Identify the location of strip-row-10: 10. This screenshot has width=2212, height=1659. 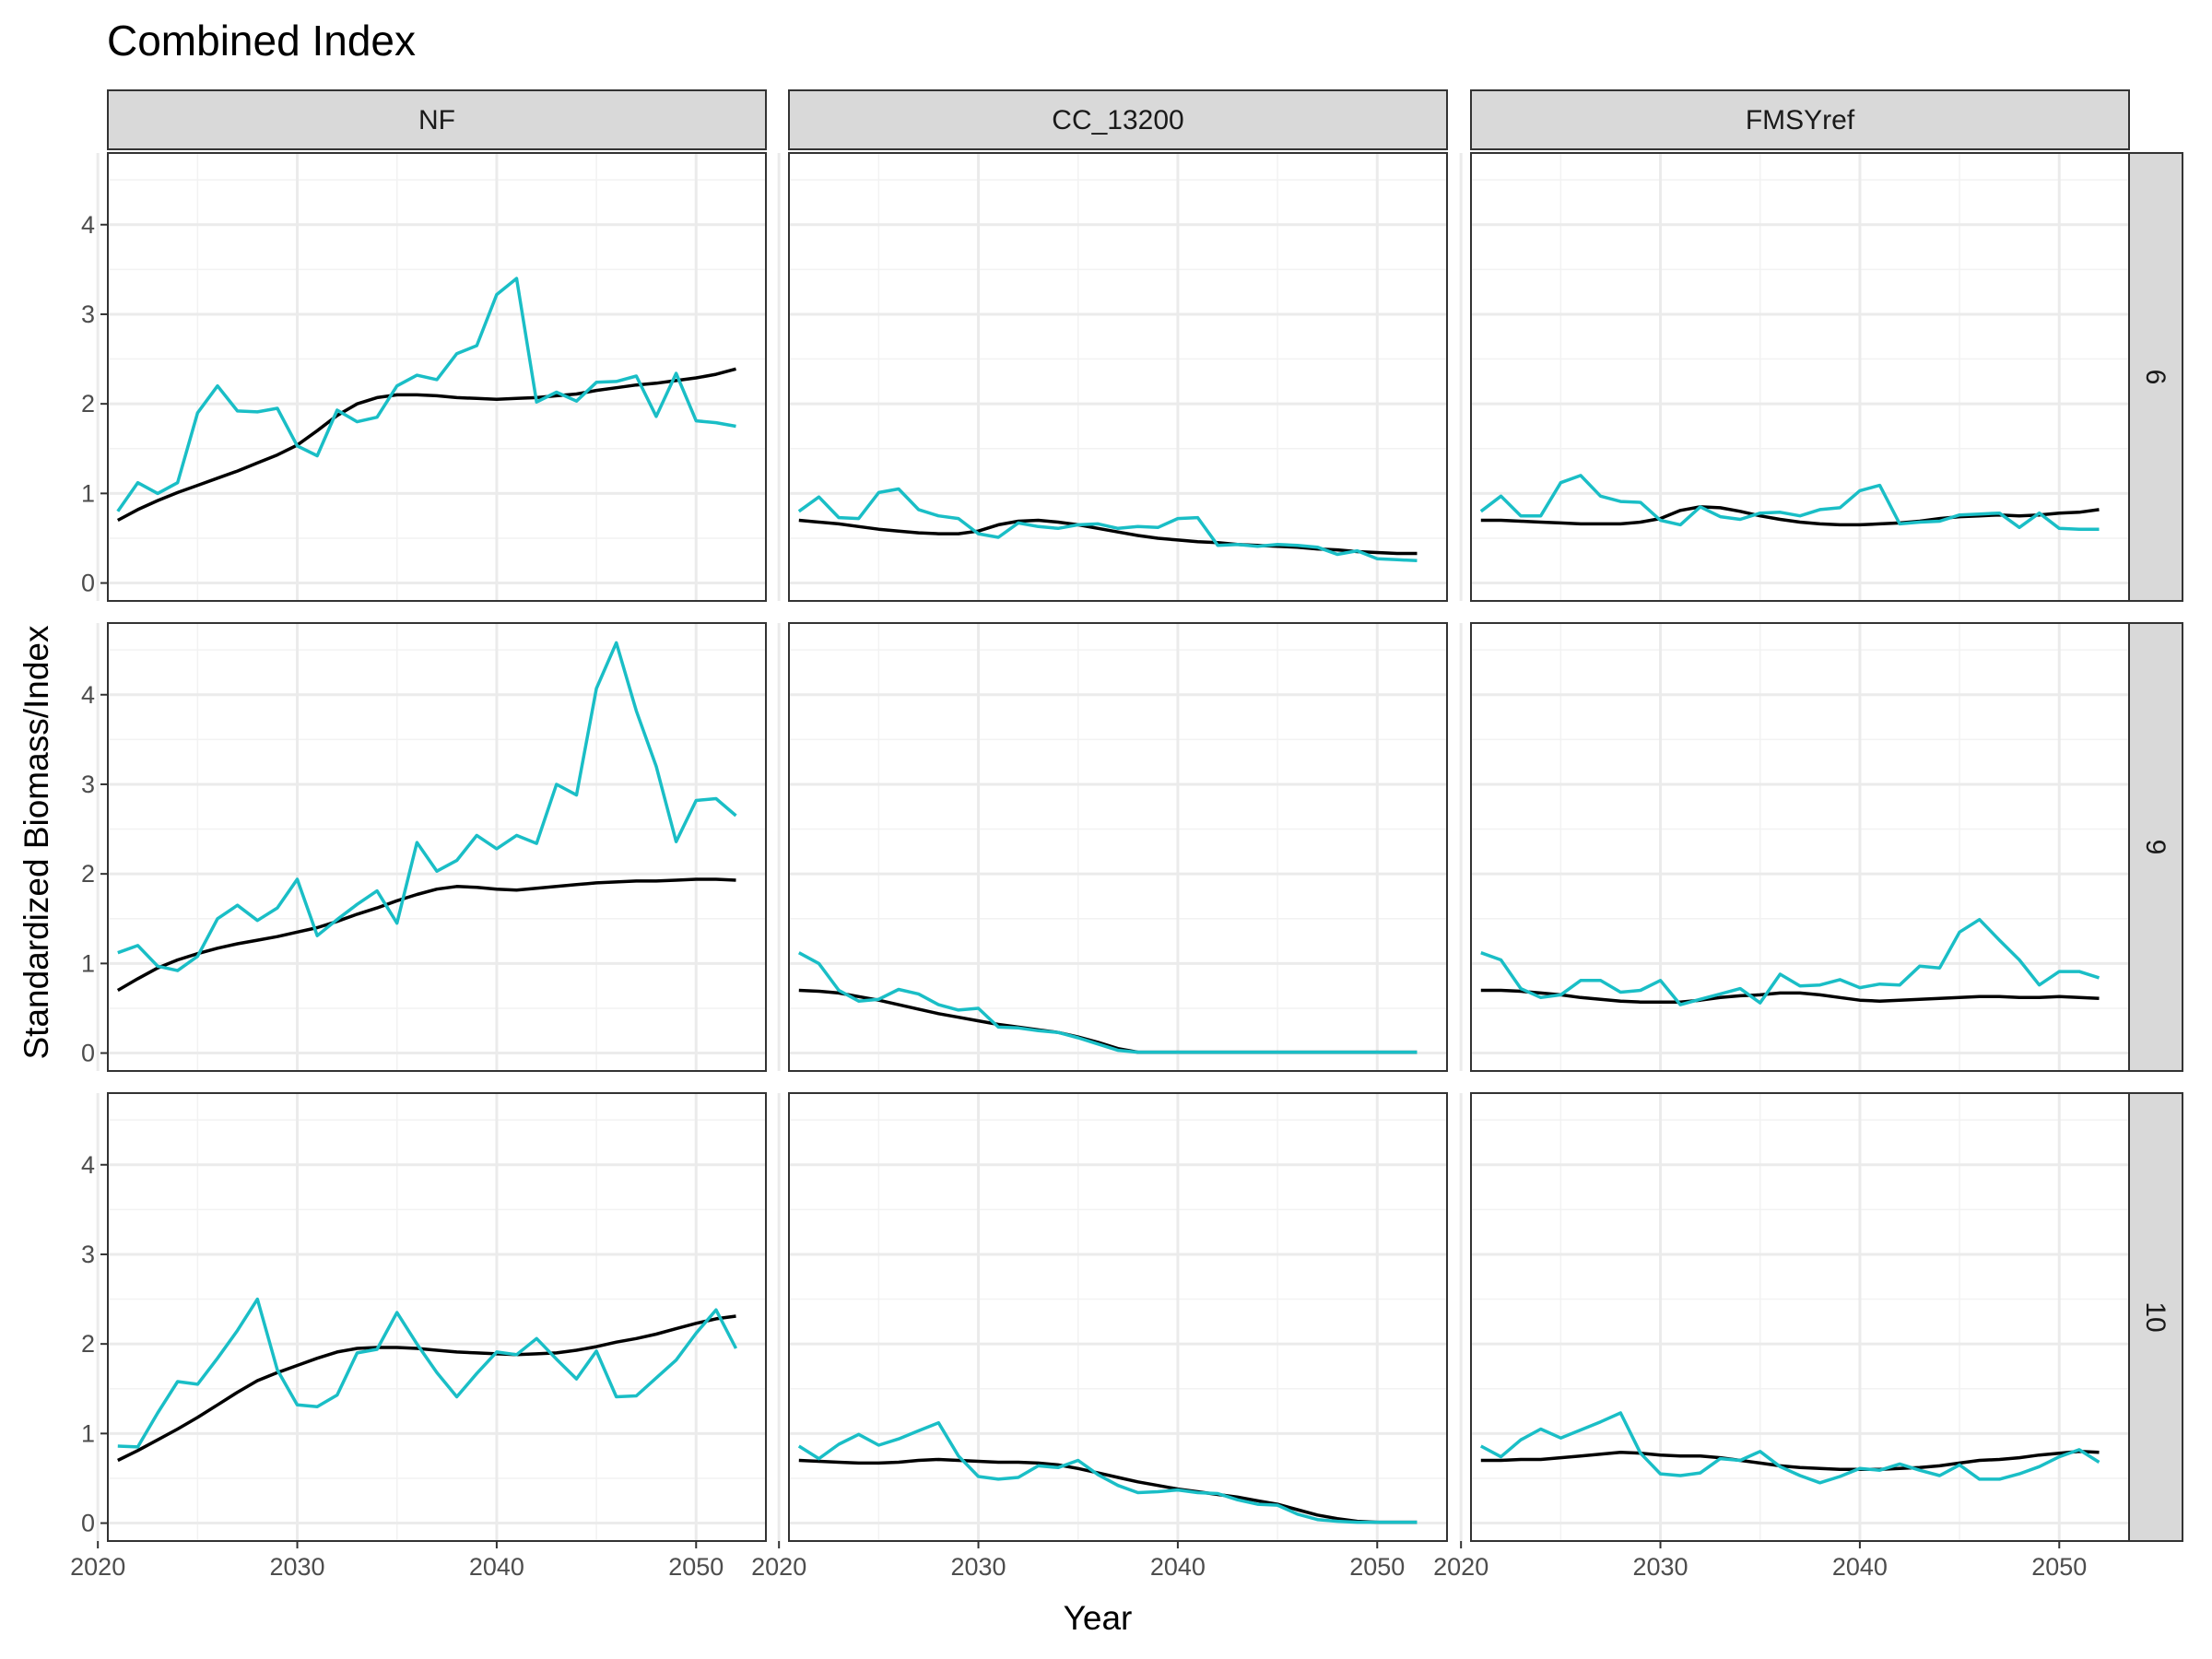
(2155, 1317).